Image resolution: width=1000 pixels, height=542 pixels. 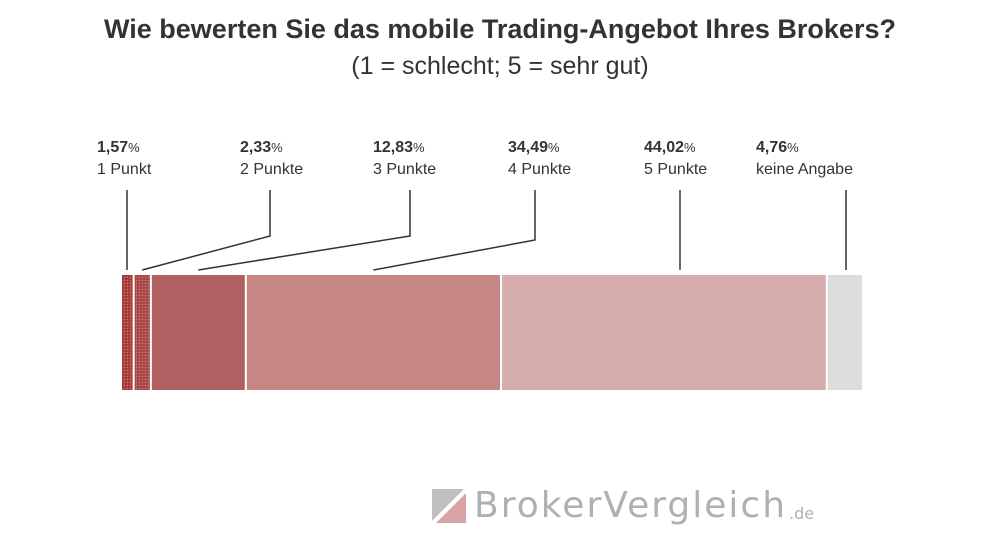 I want to click on logo-tld: .de, so click(x=802, y=513).